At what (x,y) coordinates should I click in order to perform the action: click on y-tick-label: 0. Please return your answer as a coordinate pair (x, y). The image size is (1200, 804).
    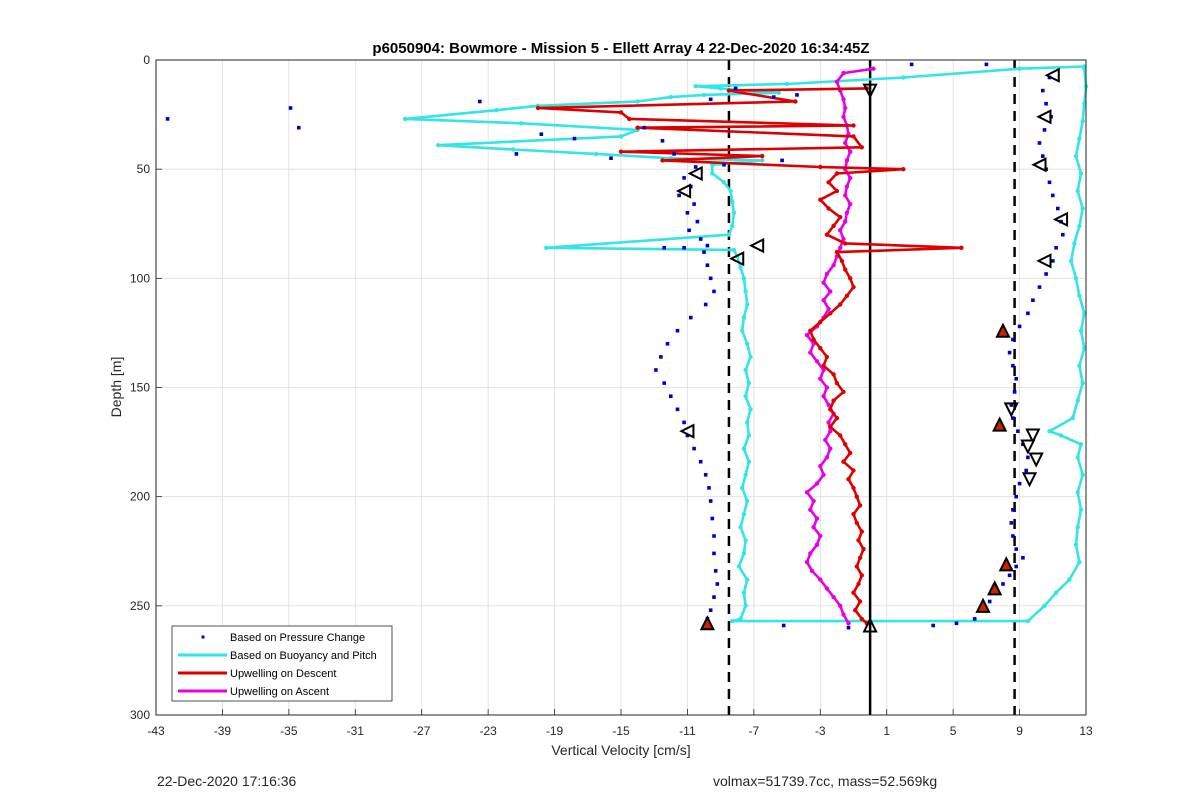
    Looking at the image, I should click on (146, 60).